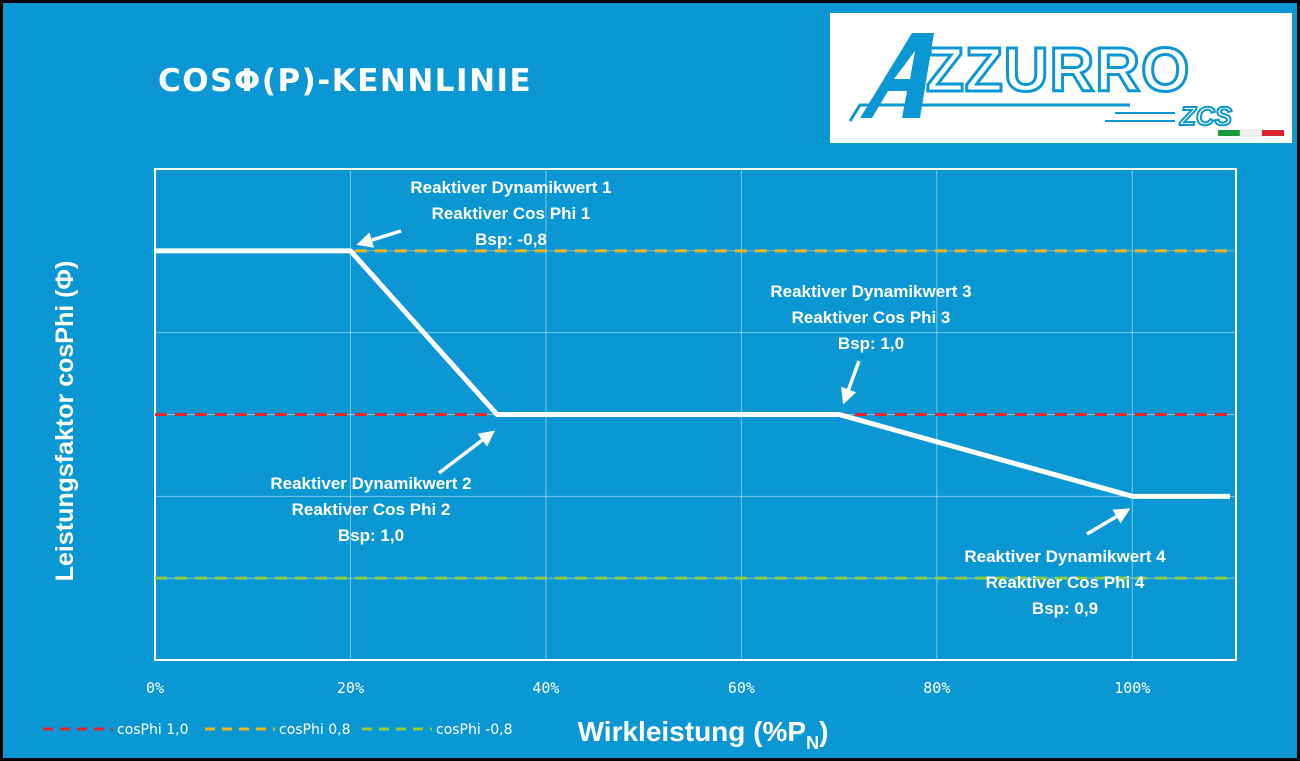 The height and width of the screenshot is (761, 1300). What do you see at coordinates (314, 730) in the screenshot?
I see `legend-label: cosPhi 0,8` at bounding box center [314, 730].